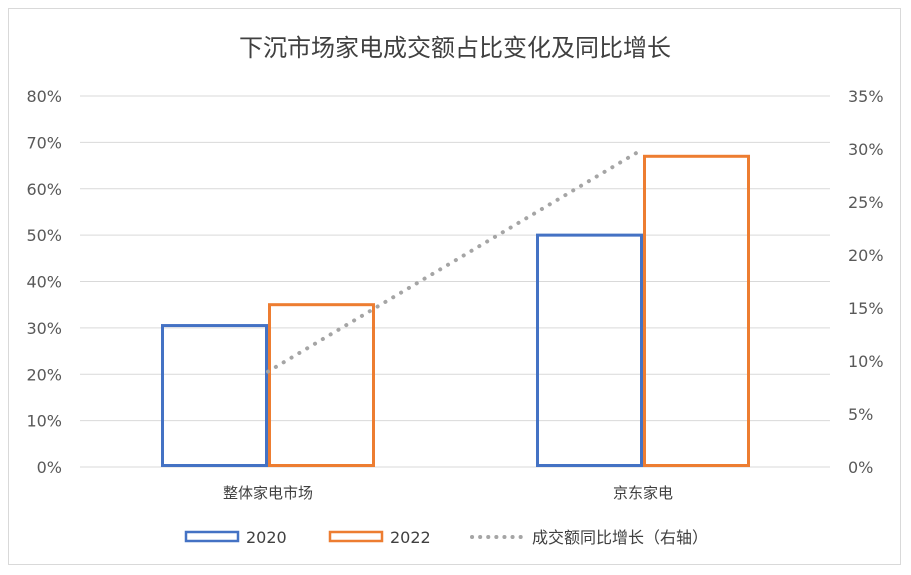 The width and height of the screenshot is (911, 575). I want to click on y-left-tick-label: 80%, so click(44, 96).